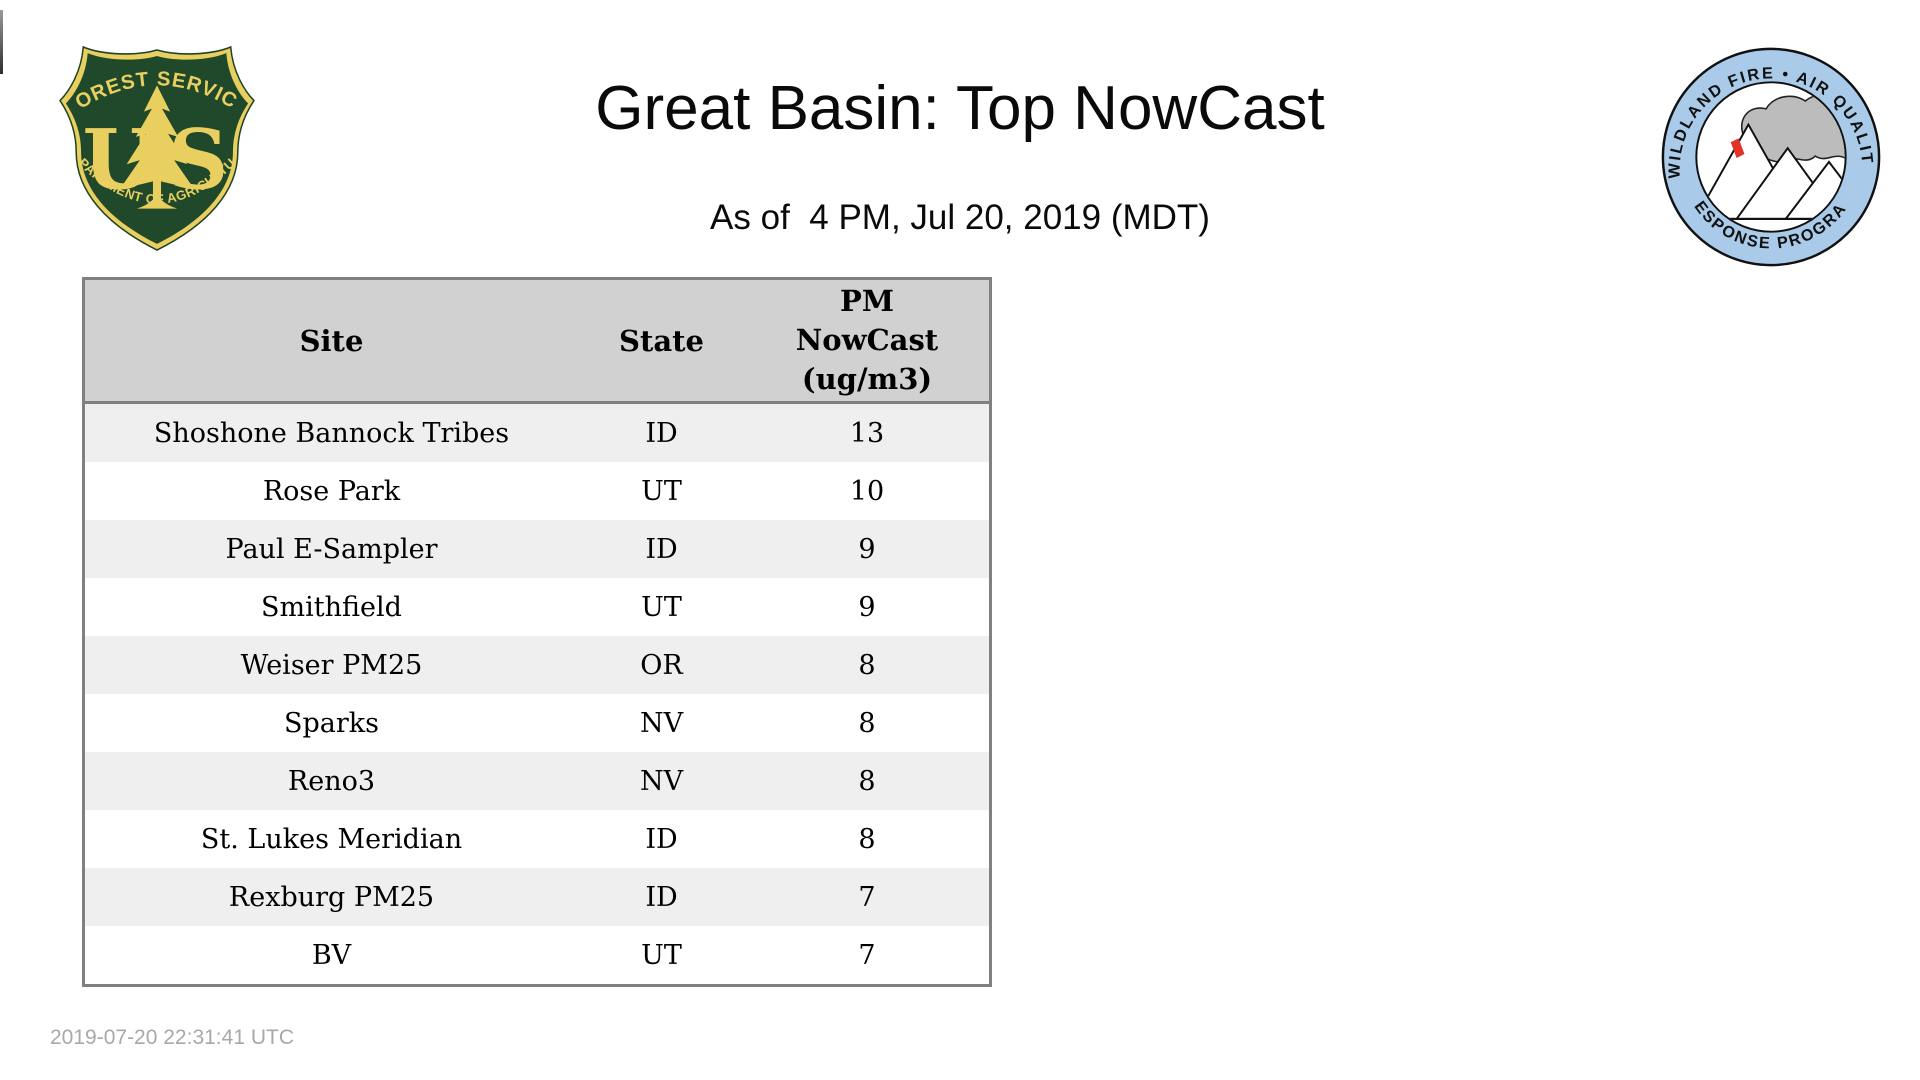  I want to click on shield-letter-u: U, so click(119, 159).